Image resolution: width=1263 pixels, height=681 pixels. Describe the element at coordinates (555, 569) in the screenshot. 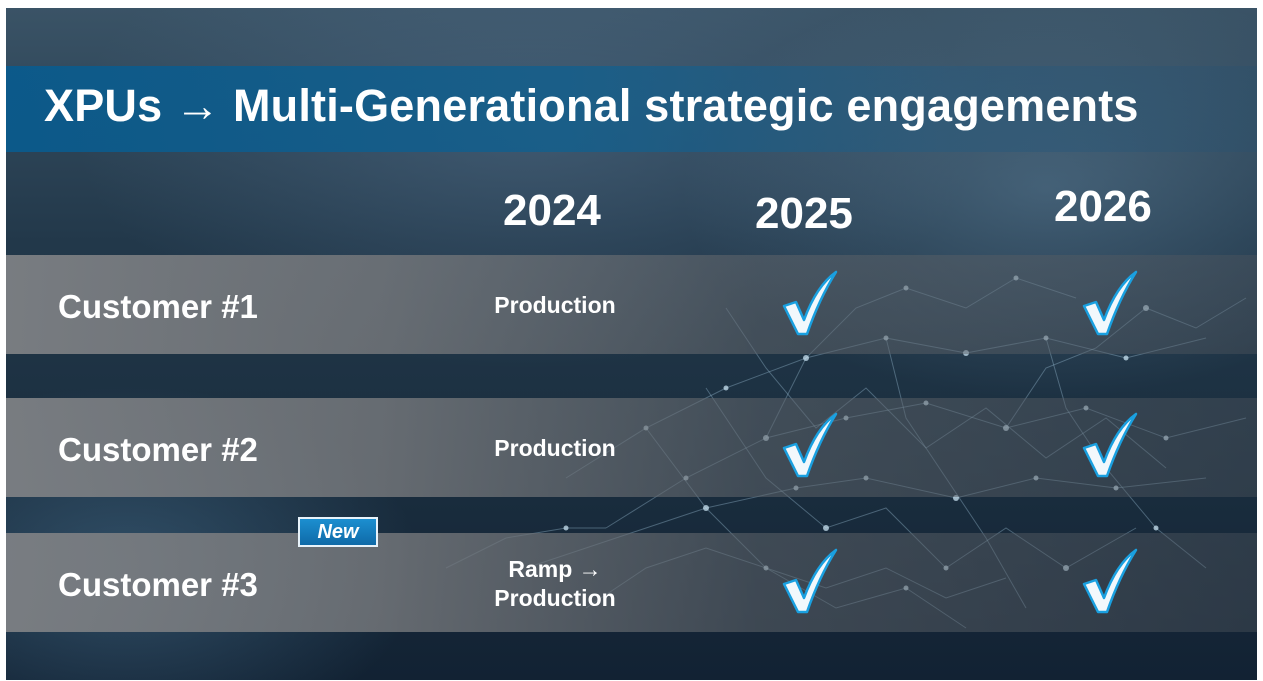

I see `customer-3-status-line-1: Ramp →` at that location.